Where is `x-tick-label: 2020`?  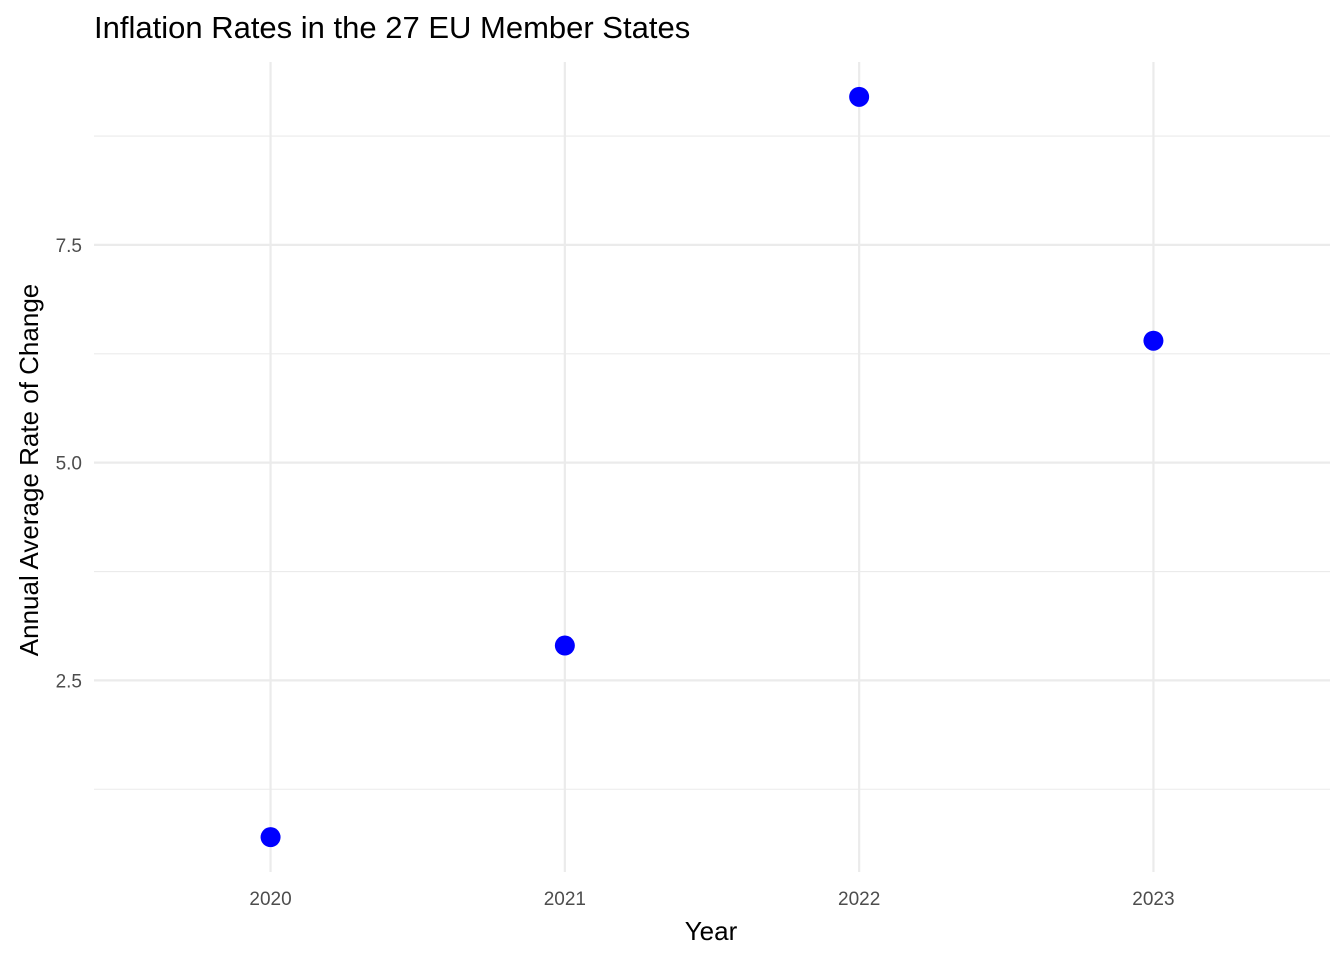 x-tick-label: 2020 is located at coordinates (270, 899).